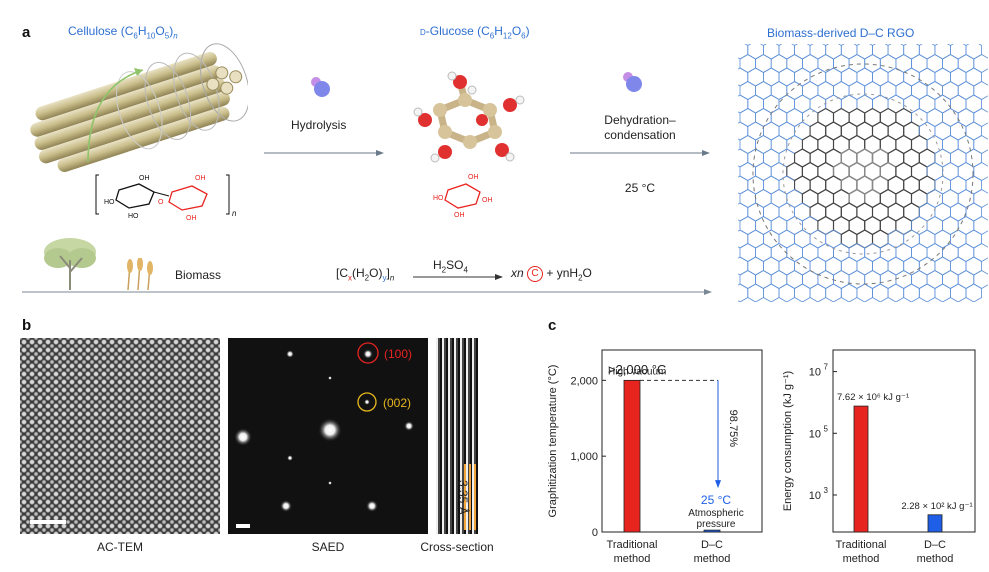  I want to click on plot-frame, so click(682, 441).